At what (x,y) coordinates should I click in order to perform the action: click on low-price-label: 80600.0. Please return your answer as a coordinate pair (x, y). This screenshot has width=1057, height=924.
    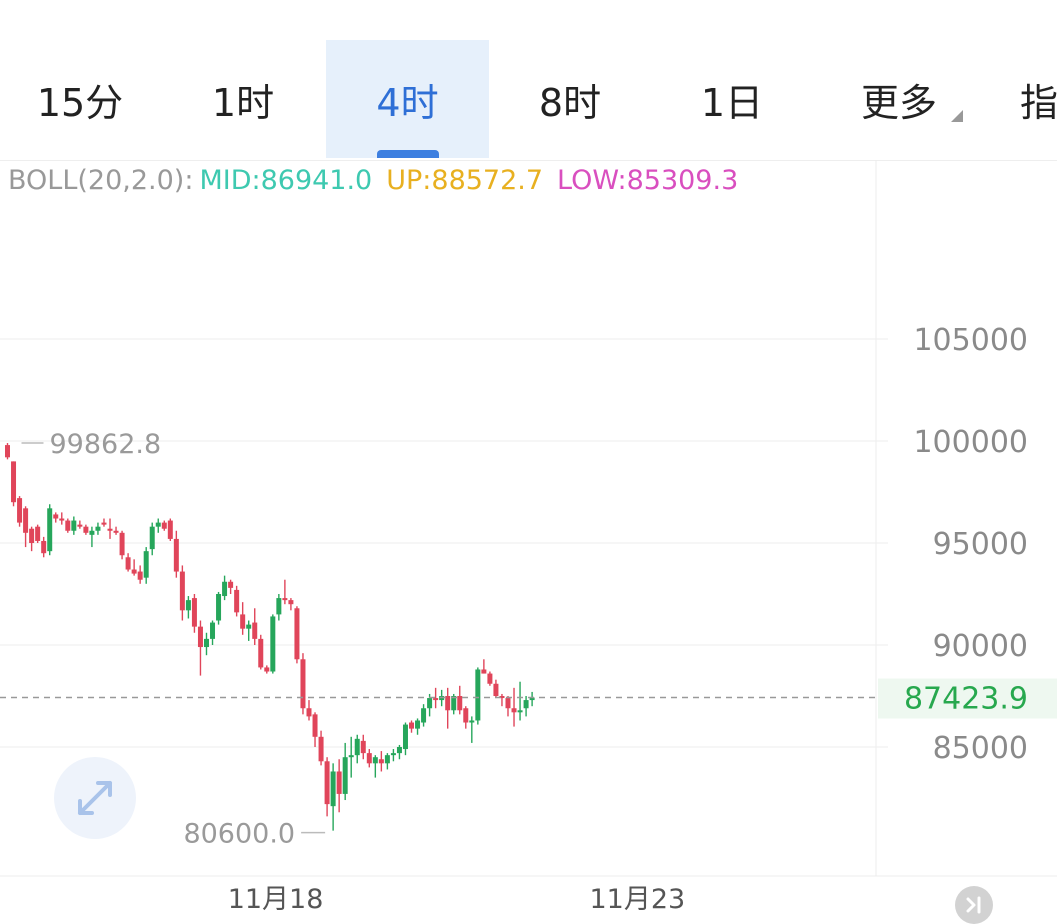
    Looking at the image, I should click on (239, 834).